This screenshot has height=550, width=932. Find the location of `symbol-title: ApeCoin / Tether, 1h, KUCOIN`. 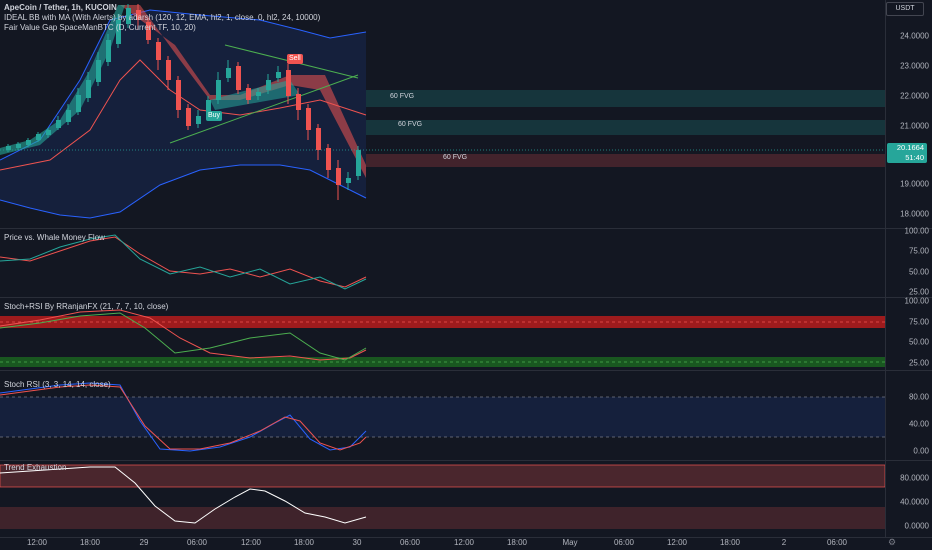

symbol-title: ApeCoin / Tether, 1h, KUCOIN is located at coordinates (60, 7).